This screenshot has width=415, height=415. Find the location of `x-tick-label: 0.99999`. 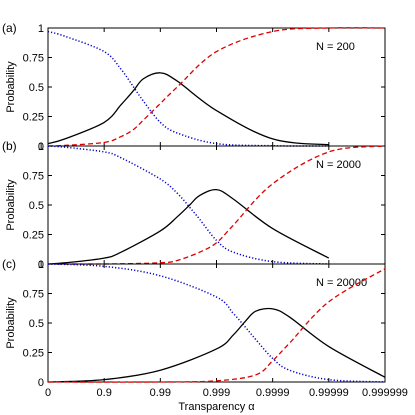

x-tick-label: 0.99999 is located at coordinates (329, 393).